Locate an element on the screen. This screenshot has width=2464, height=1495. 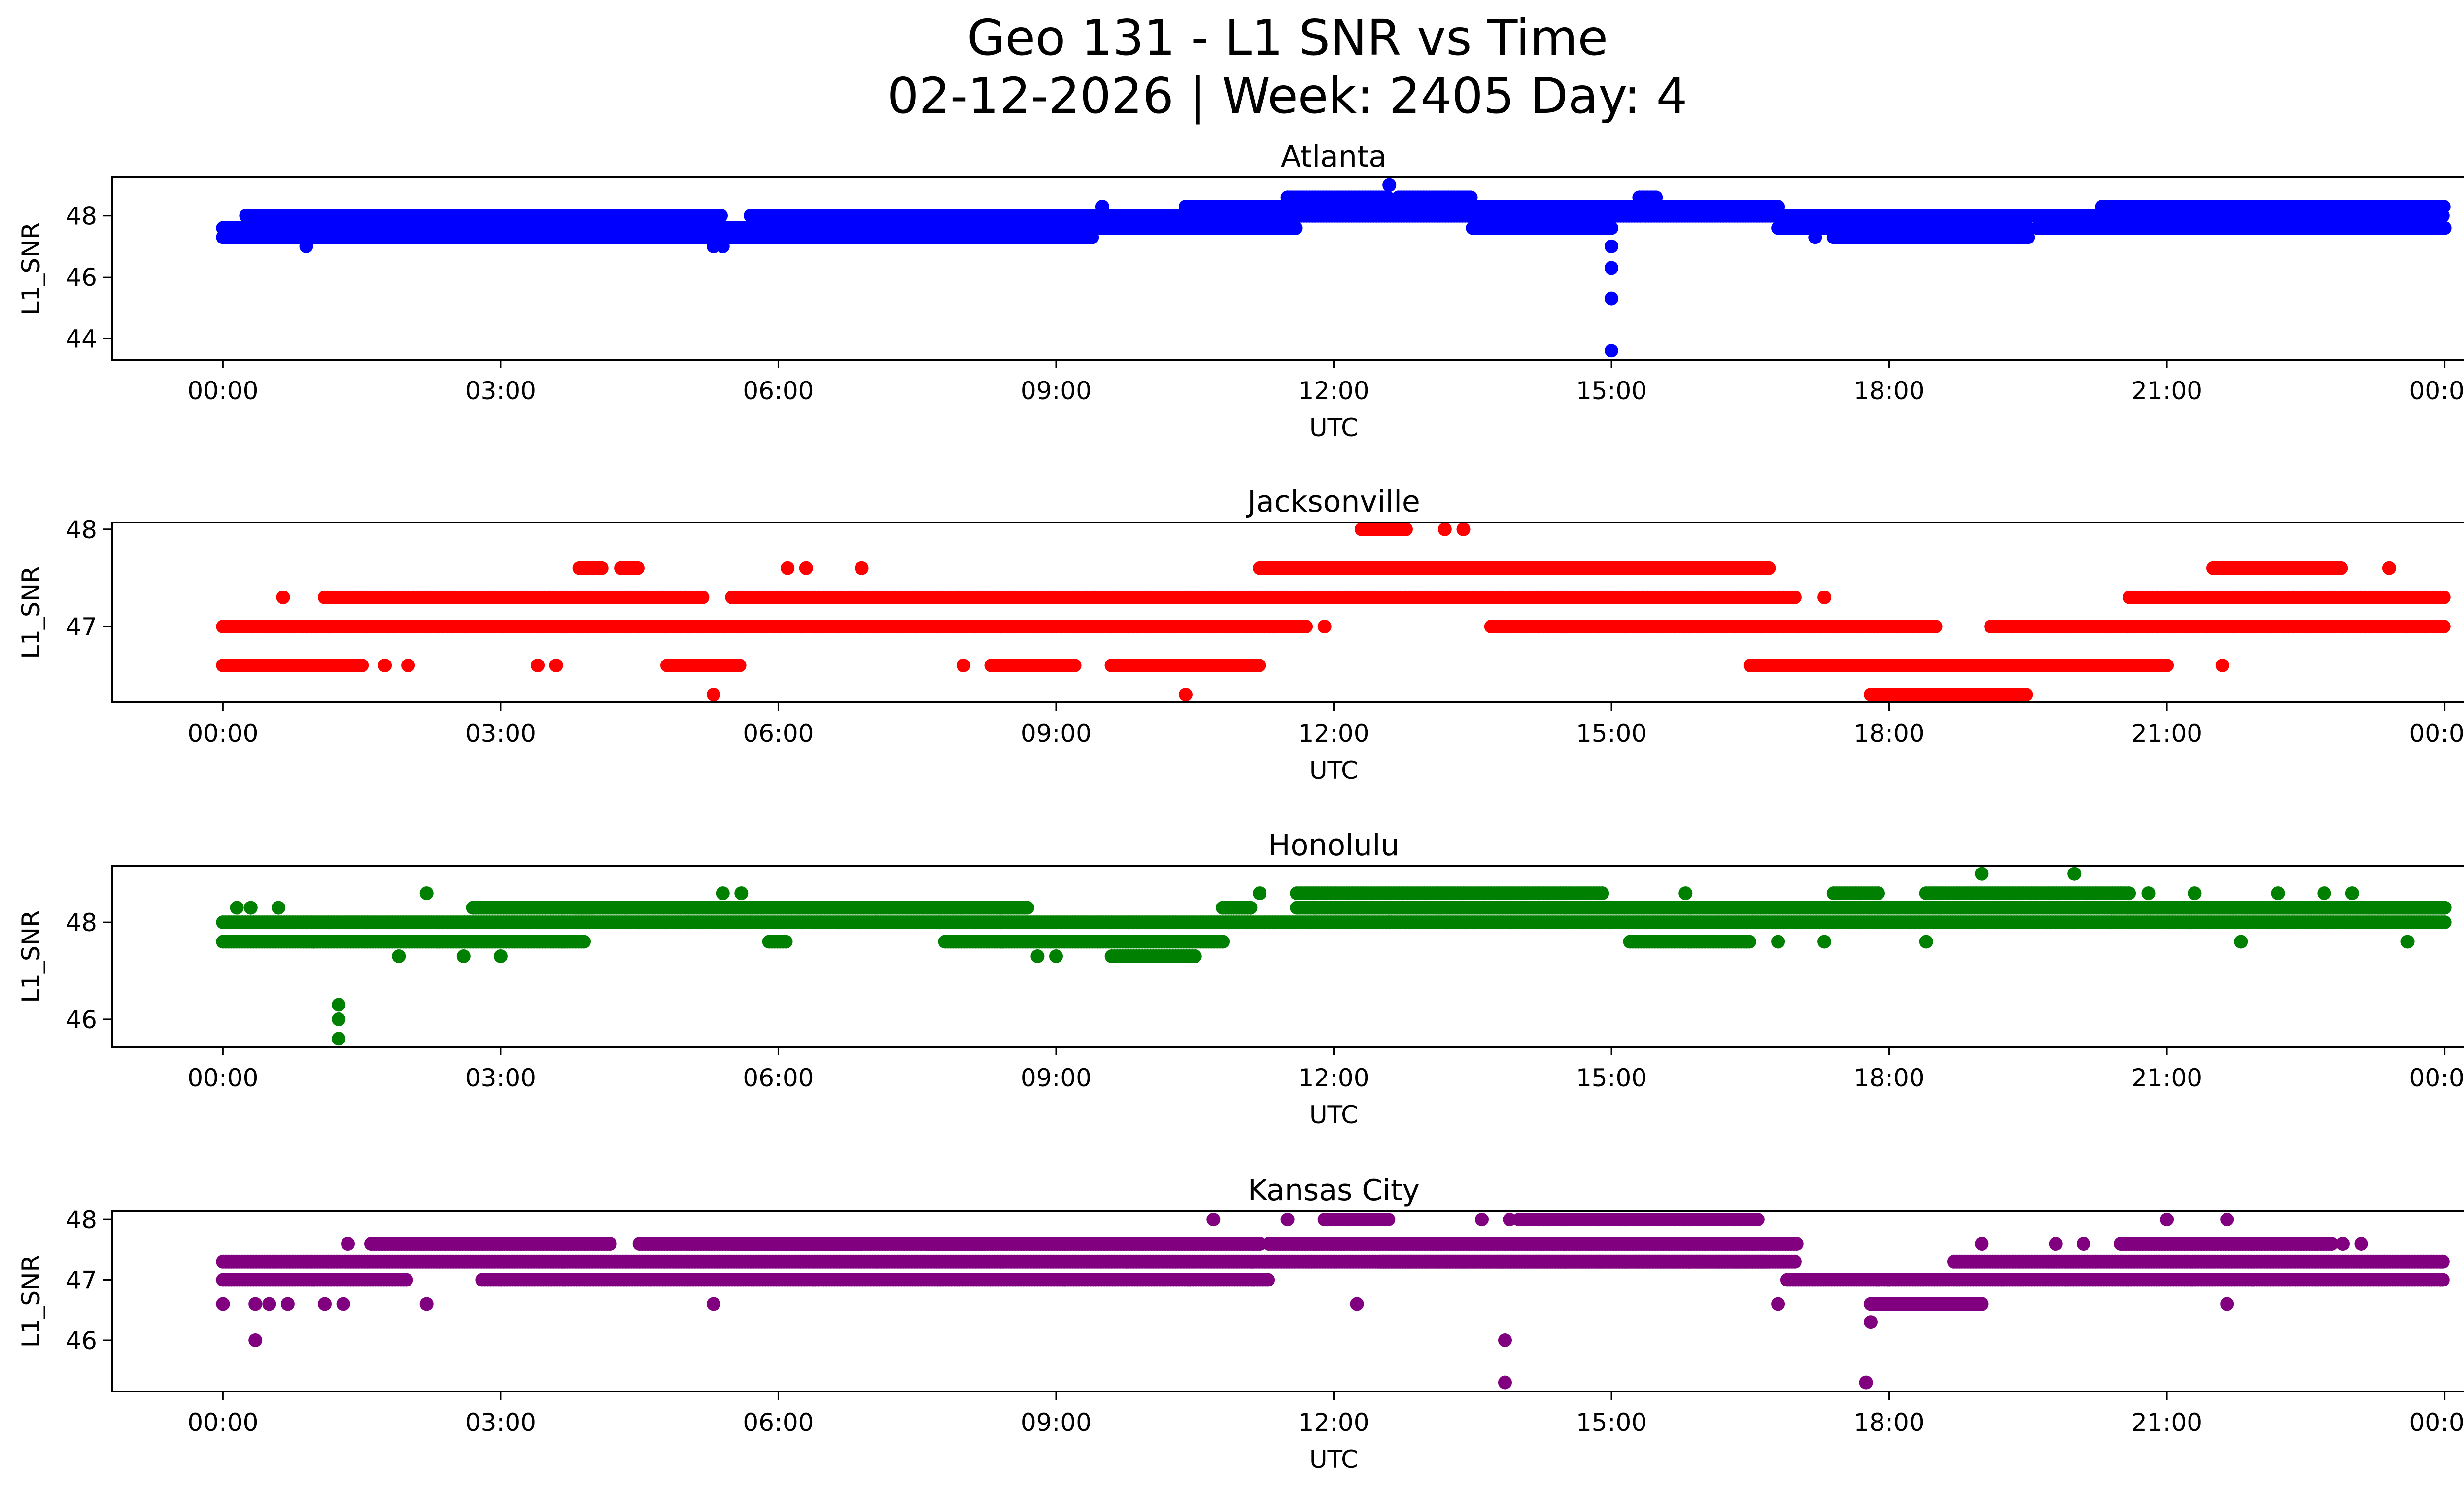
y-tick-label: 44 is located at coordinates (81, 338).